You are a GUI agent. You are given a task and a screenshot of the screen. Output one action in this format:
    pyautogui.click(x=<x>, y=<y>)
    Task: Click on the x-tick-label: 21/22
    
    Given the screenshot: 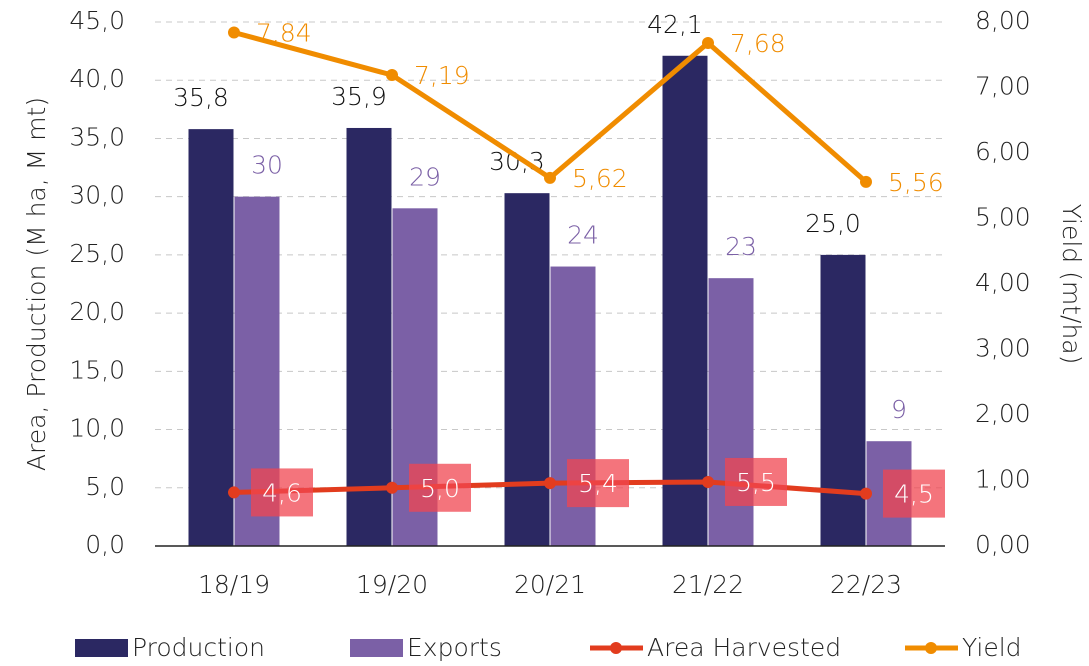 What is the action you would take?
    pyautogui.click(x=708, y=584)
    